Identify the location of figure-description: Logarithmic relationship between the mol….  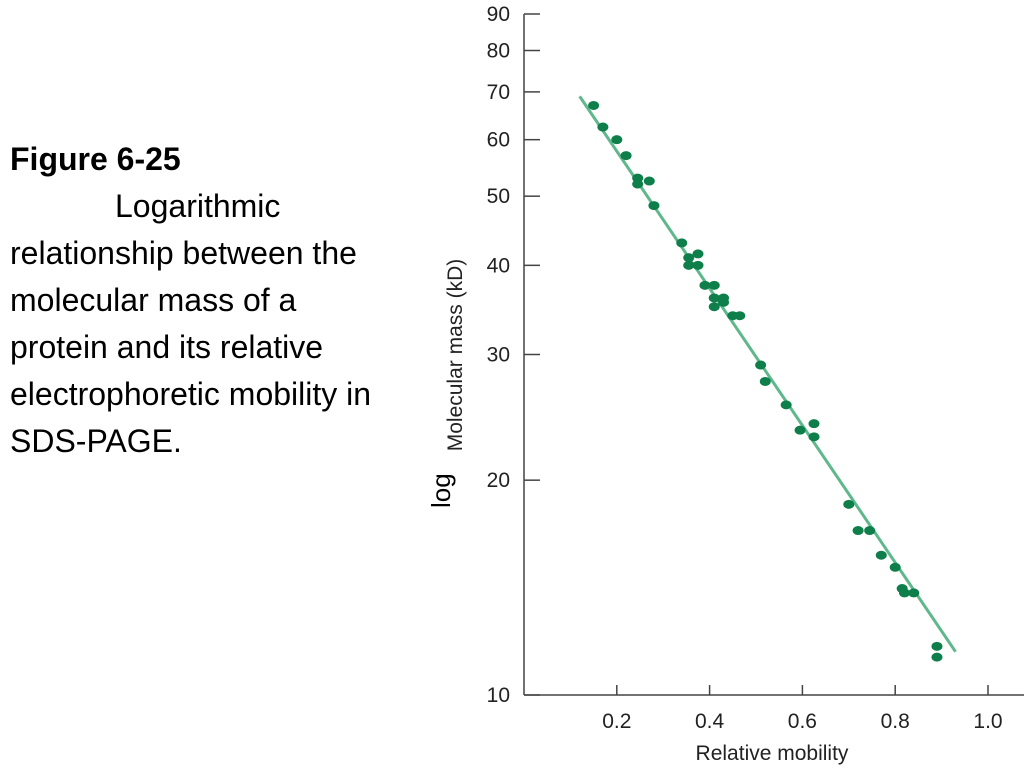
(191, 323).